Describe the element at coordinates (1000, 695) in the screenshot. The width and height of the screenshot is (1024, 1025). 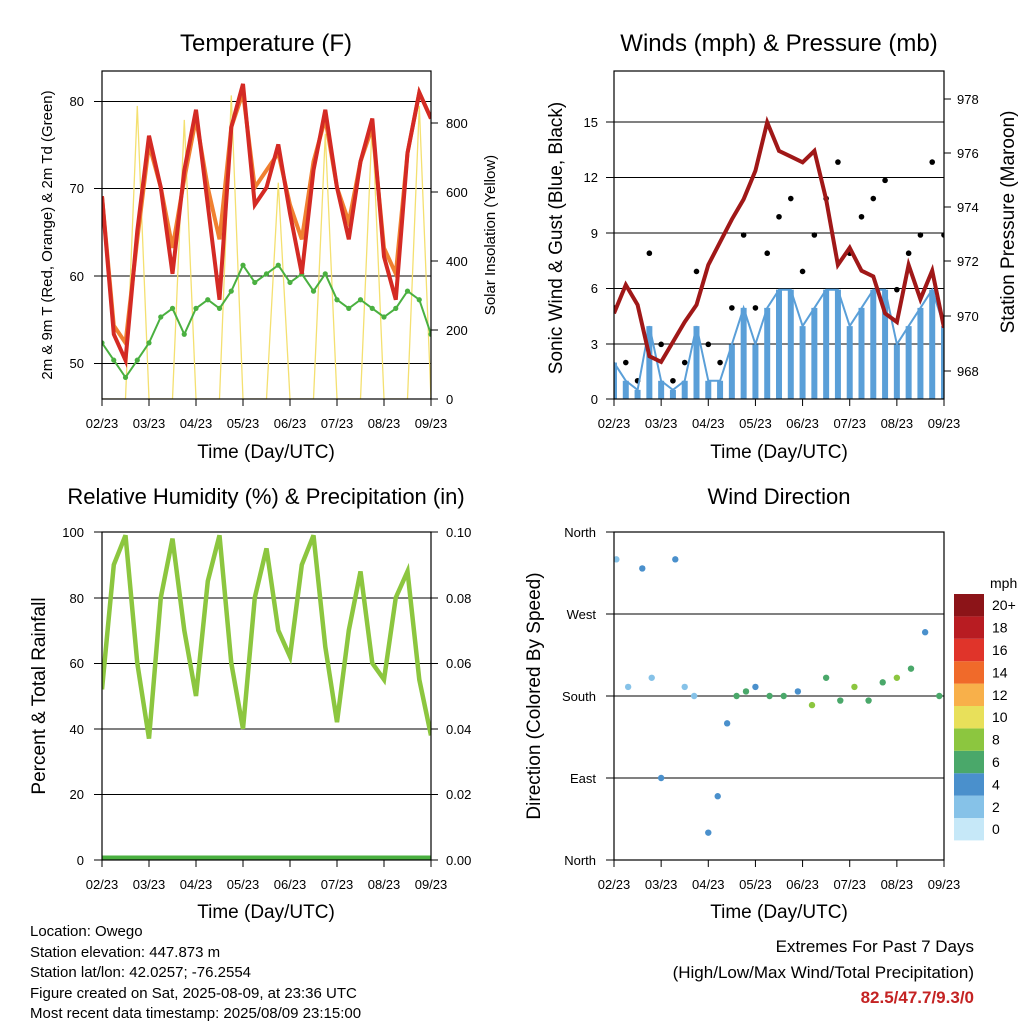
I see `colorbar-label: 12` at that location.